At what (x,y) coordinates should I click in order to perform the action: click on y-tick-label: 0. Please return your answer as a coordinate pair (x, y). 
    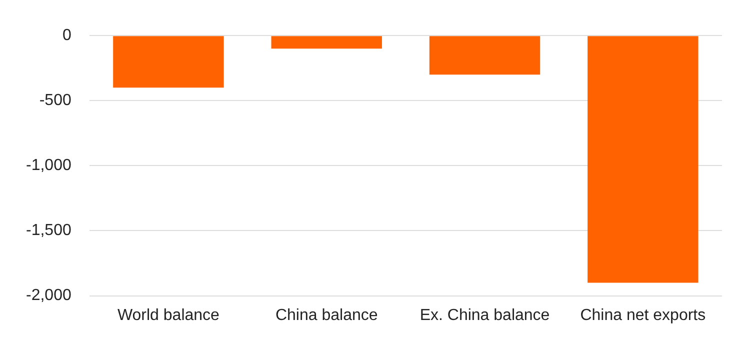
    Looking at the image, I should click on (67, 35).